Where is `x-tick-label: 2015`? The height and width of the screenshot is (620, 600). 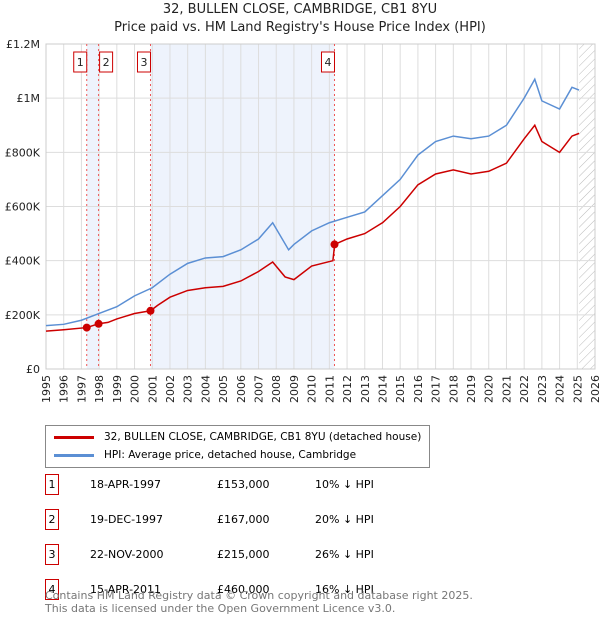 x-tick-label: 2015 is located at coordinates (400, 389).